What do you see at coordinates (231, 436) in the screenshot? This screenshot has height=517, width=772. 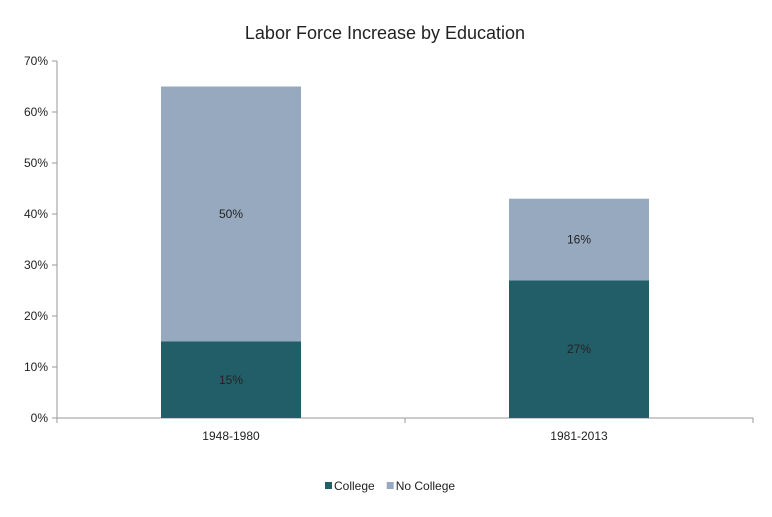 I see `x-category-label: 1948-1980` at bounding box center [231, 436].